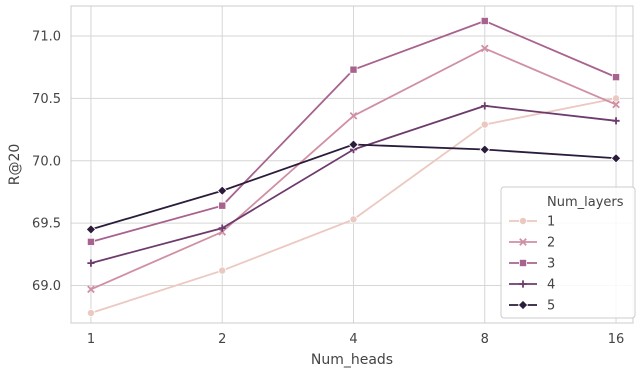 Image resolution: width=642 pixels, height=370 pixels. Describe the element at coordinates (46, 99) in the screenshot. I see `y-tick-label: 70.5` at that location.